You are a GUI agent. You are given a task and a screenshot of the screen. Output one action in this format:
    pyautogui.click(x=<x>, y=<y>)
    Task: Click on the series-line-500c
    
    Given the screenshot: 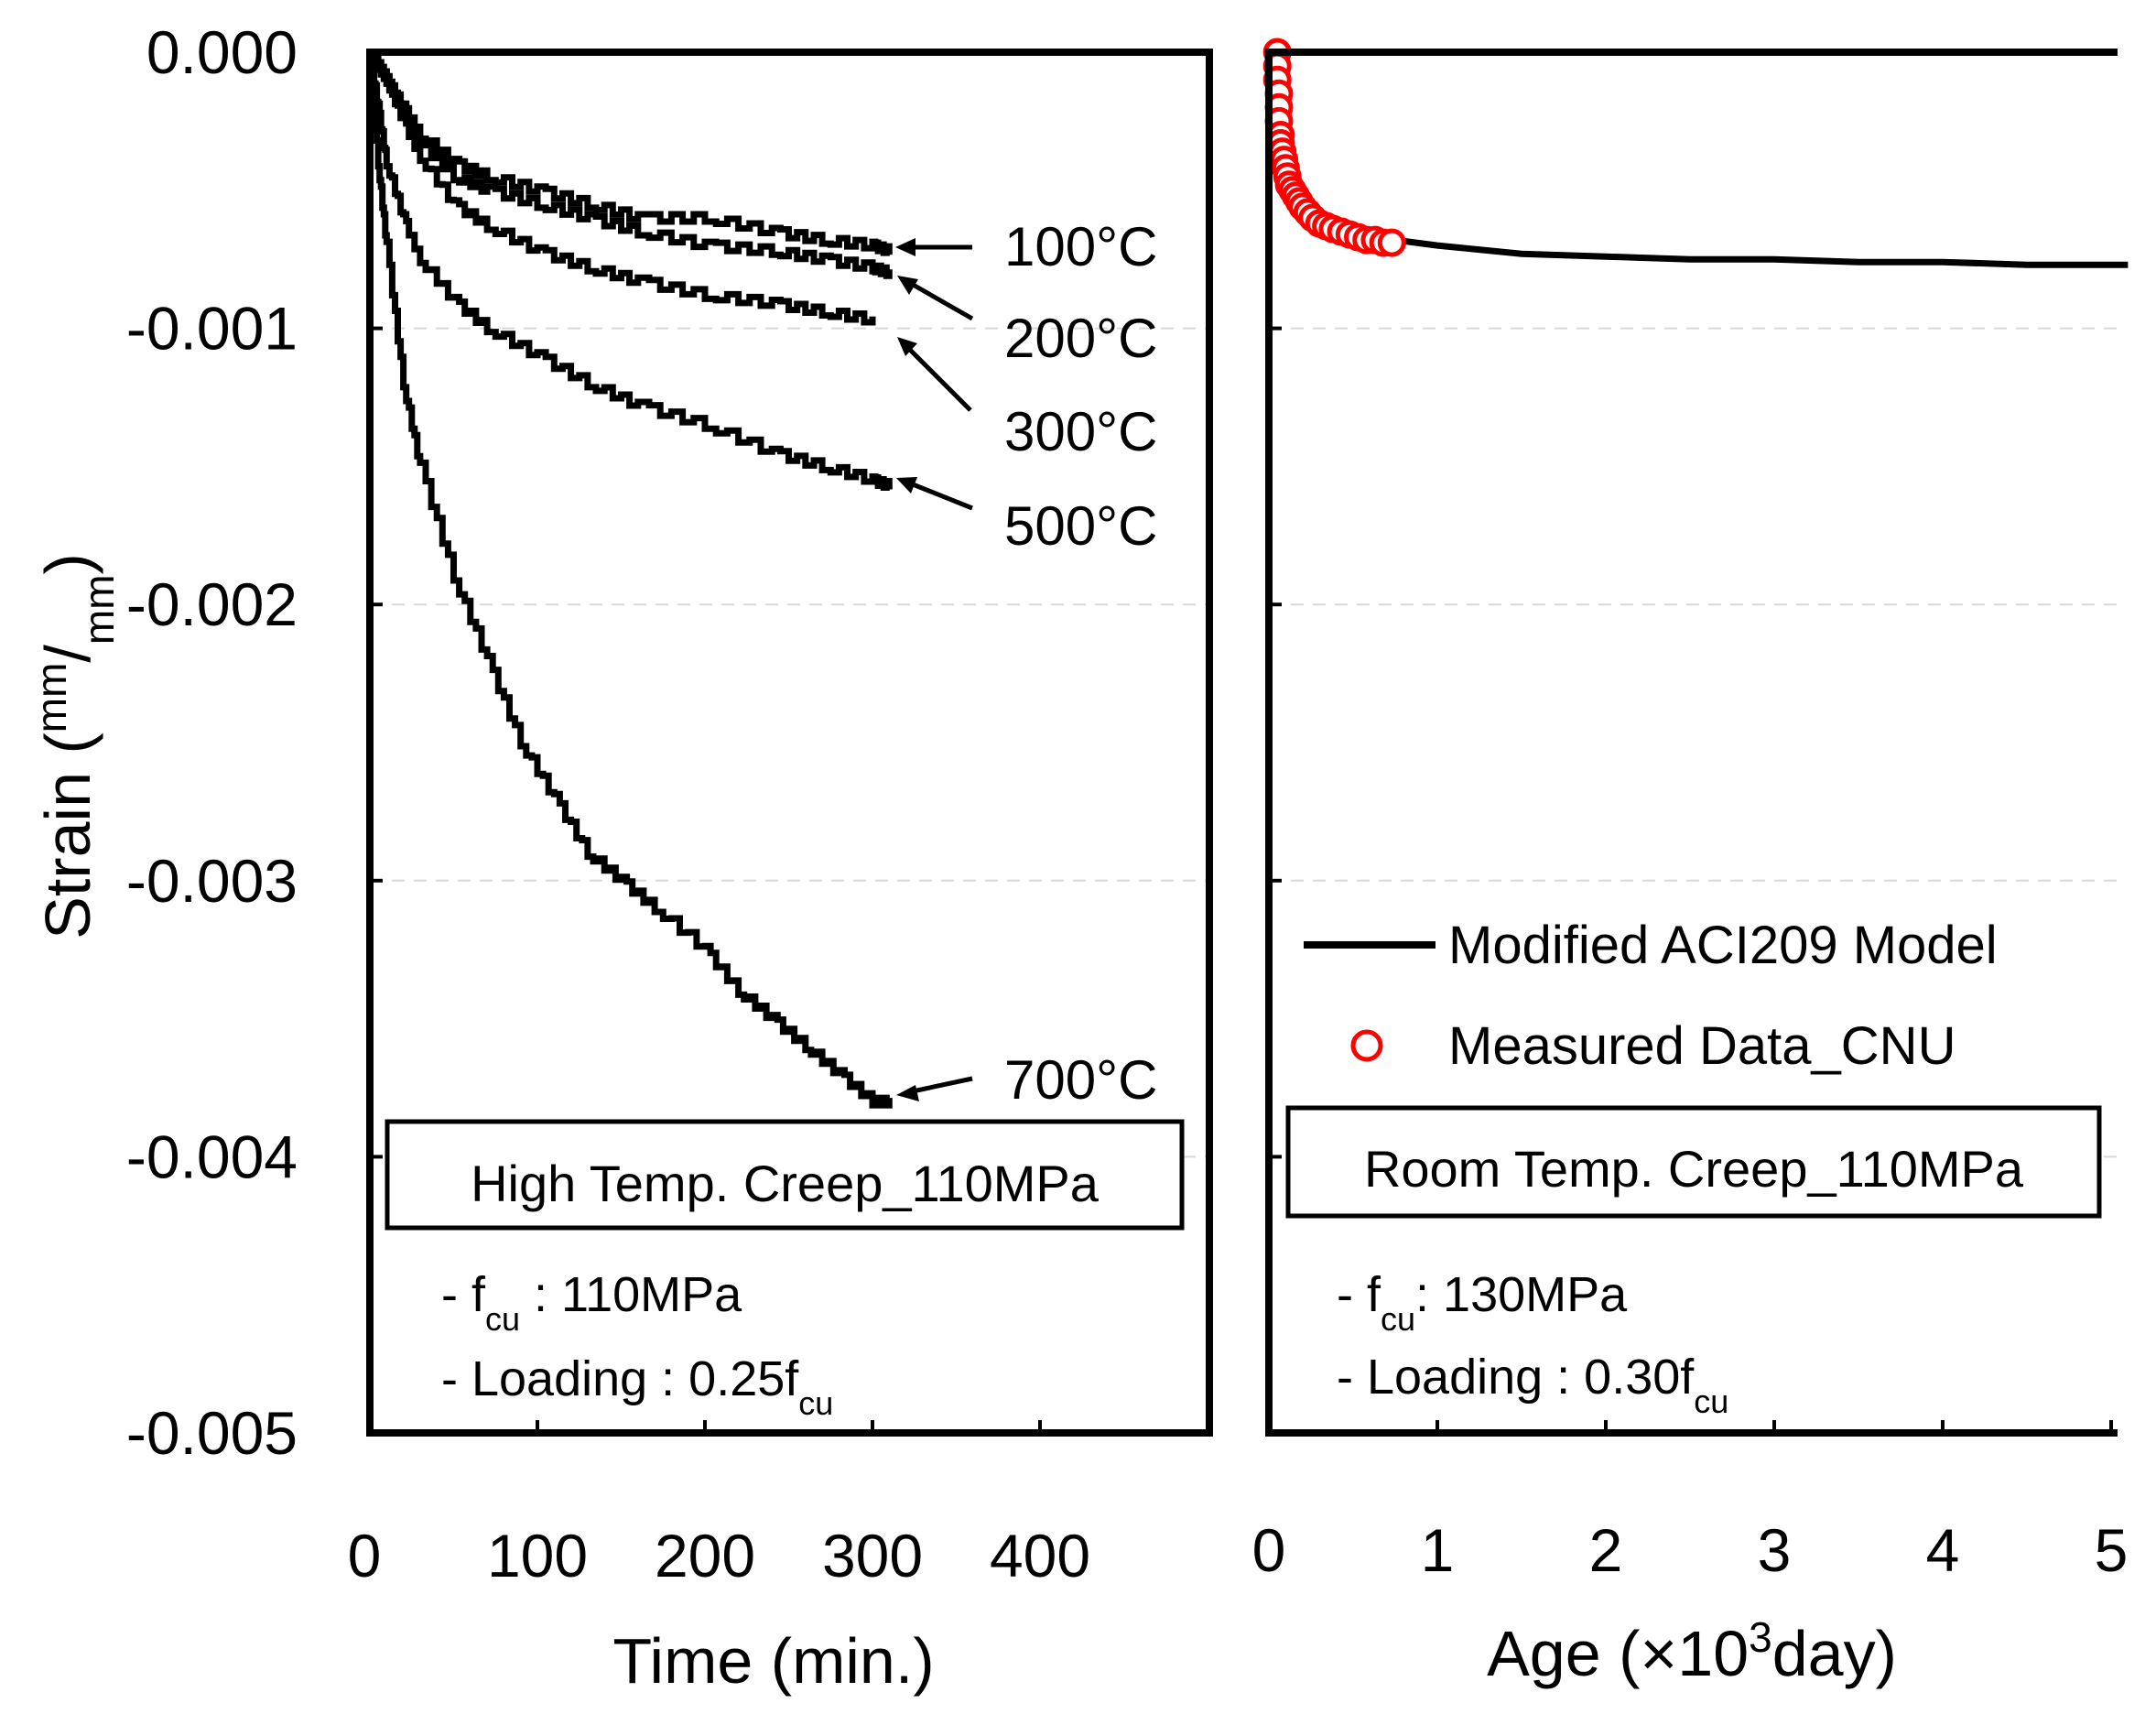 What is the action you would take?
    pyautogui.click(x=630, y=270)
    